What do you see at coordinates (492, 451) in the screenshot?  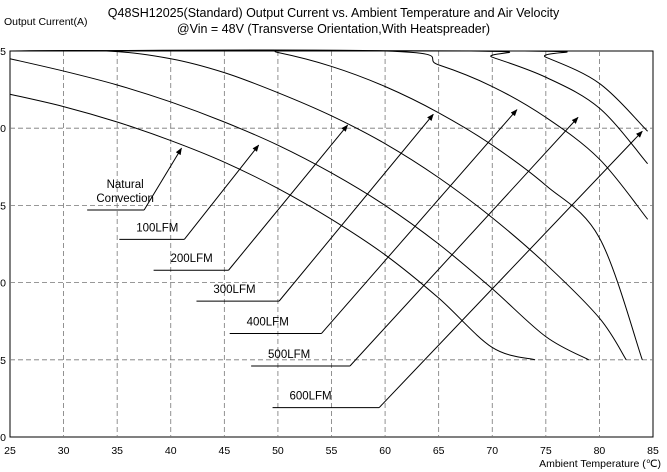 I see `x-tick-label: 70` at bounding box center [492, 451].